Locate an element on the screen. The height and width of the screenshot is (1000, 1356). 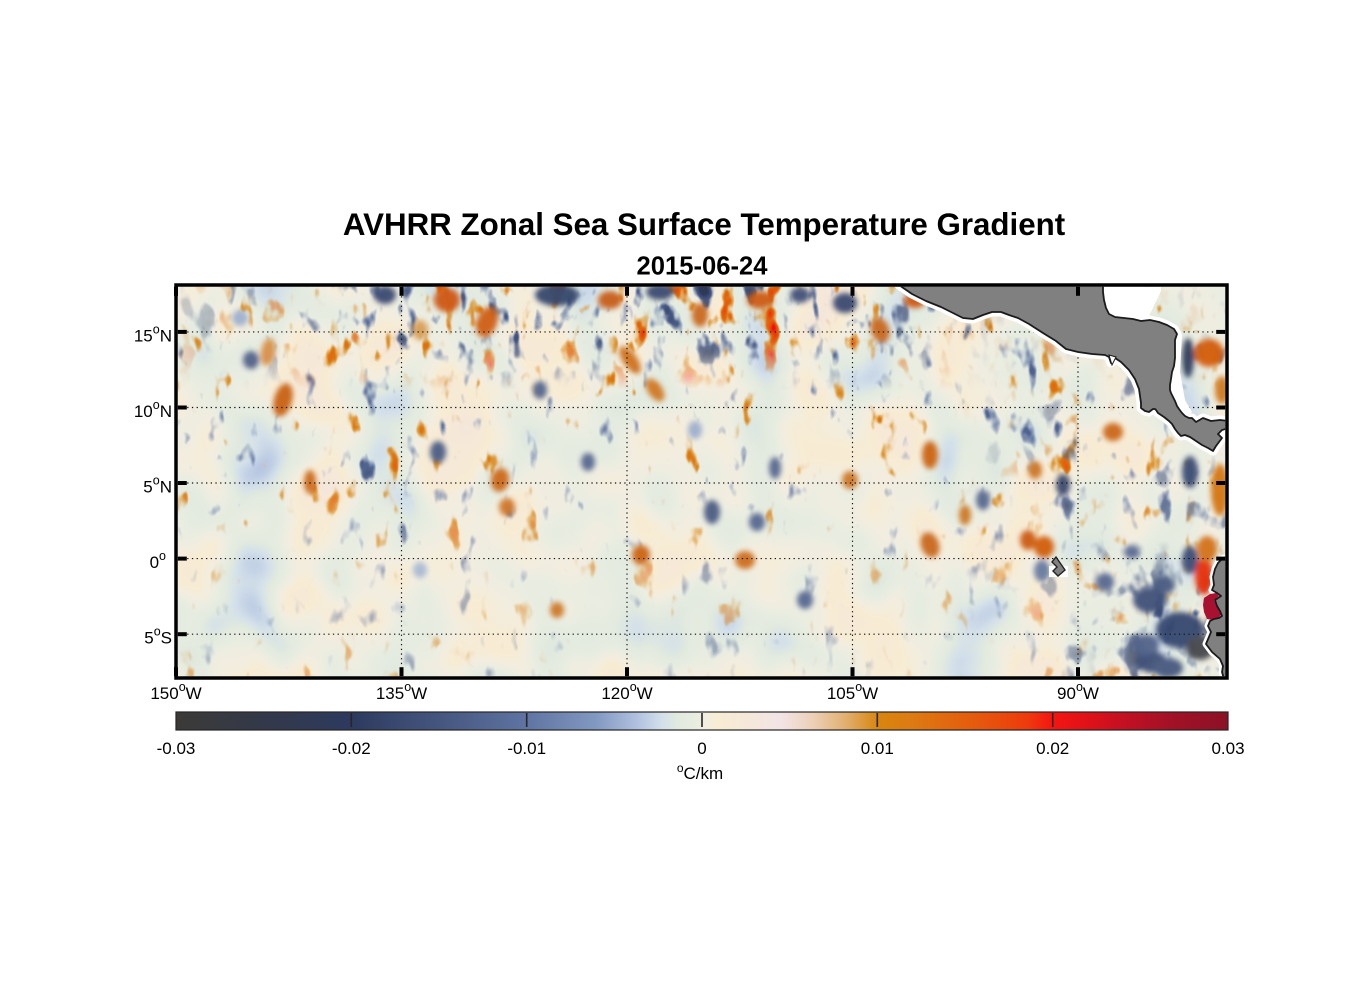
svg-text: oC/km is located at coordinates (700, 772).